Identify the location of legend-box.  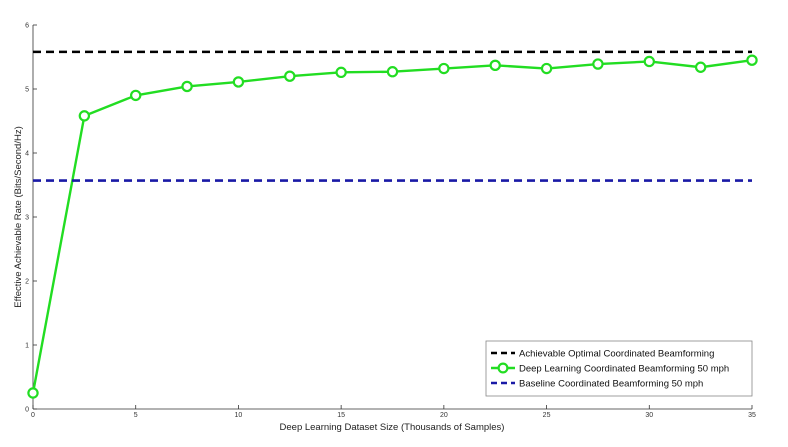
(619, 368).